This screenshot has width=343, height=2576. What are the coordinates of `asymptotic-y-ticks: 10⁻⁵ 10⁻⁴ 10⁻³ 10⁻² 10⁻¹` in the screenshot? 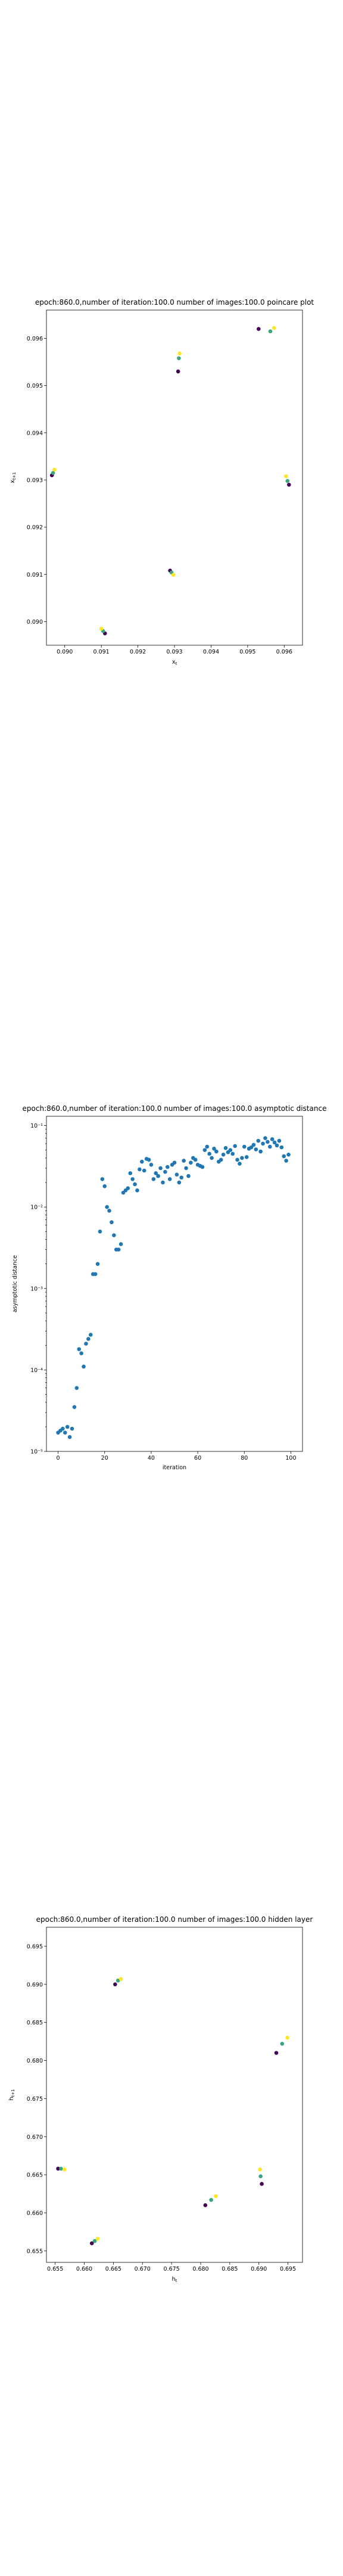 It's located at (38, 1289).